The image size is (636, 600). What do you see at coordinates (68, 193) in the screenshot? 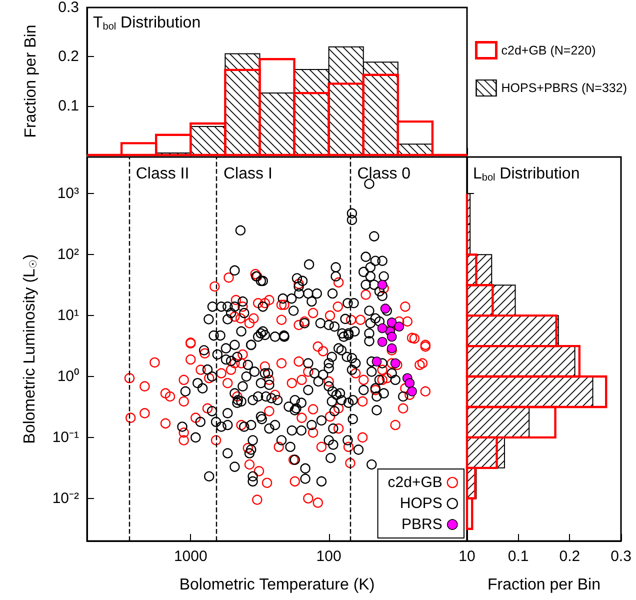
I see `y-tick-label: 10³` at bounding box center [68, 193].